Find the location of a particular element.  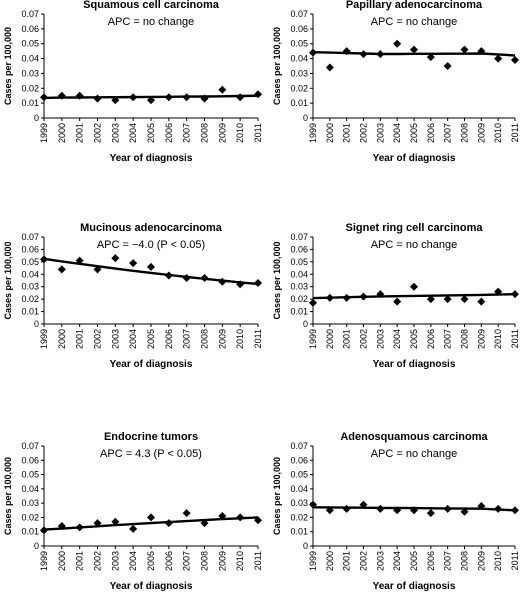

panel-title: Endocrine tumors is located at coordinates (151, 437).